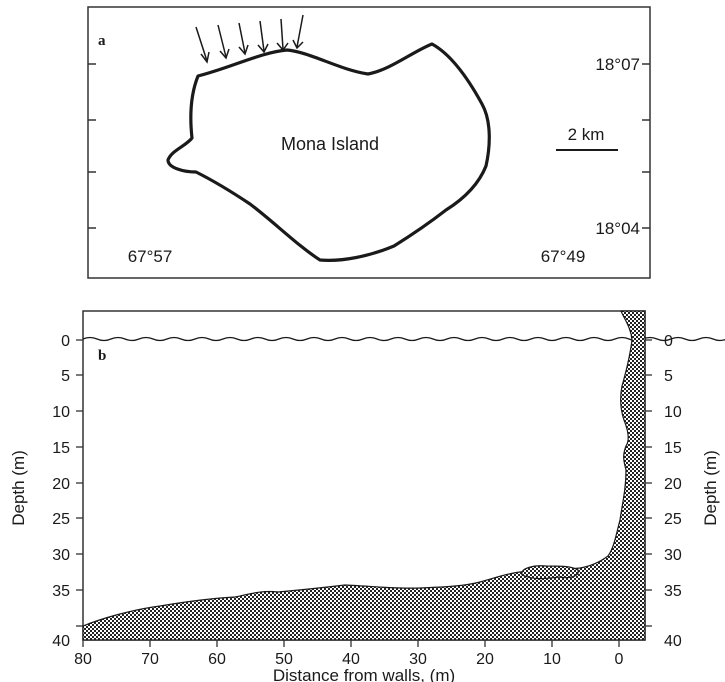 This screenshot has width=725, height=682. What do you see at coordinates (552, 659) in the screenshot?
I see `x-tick: 10` at bounding box center [552, 659].